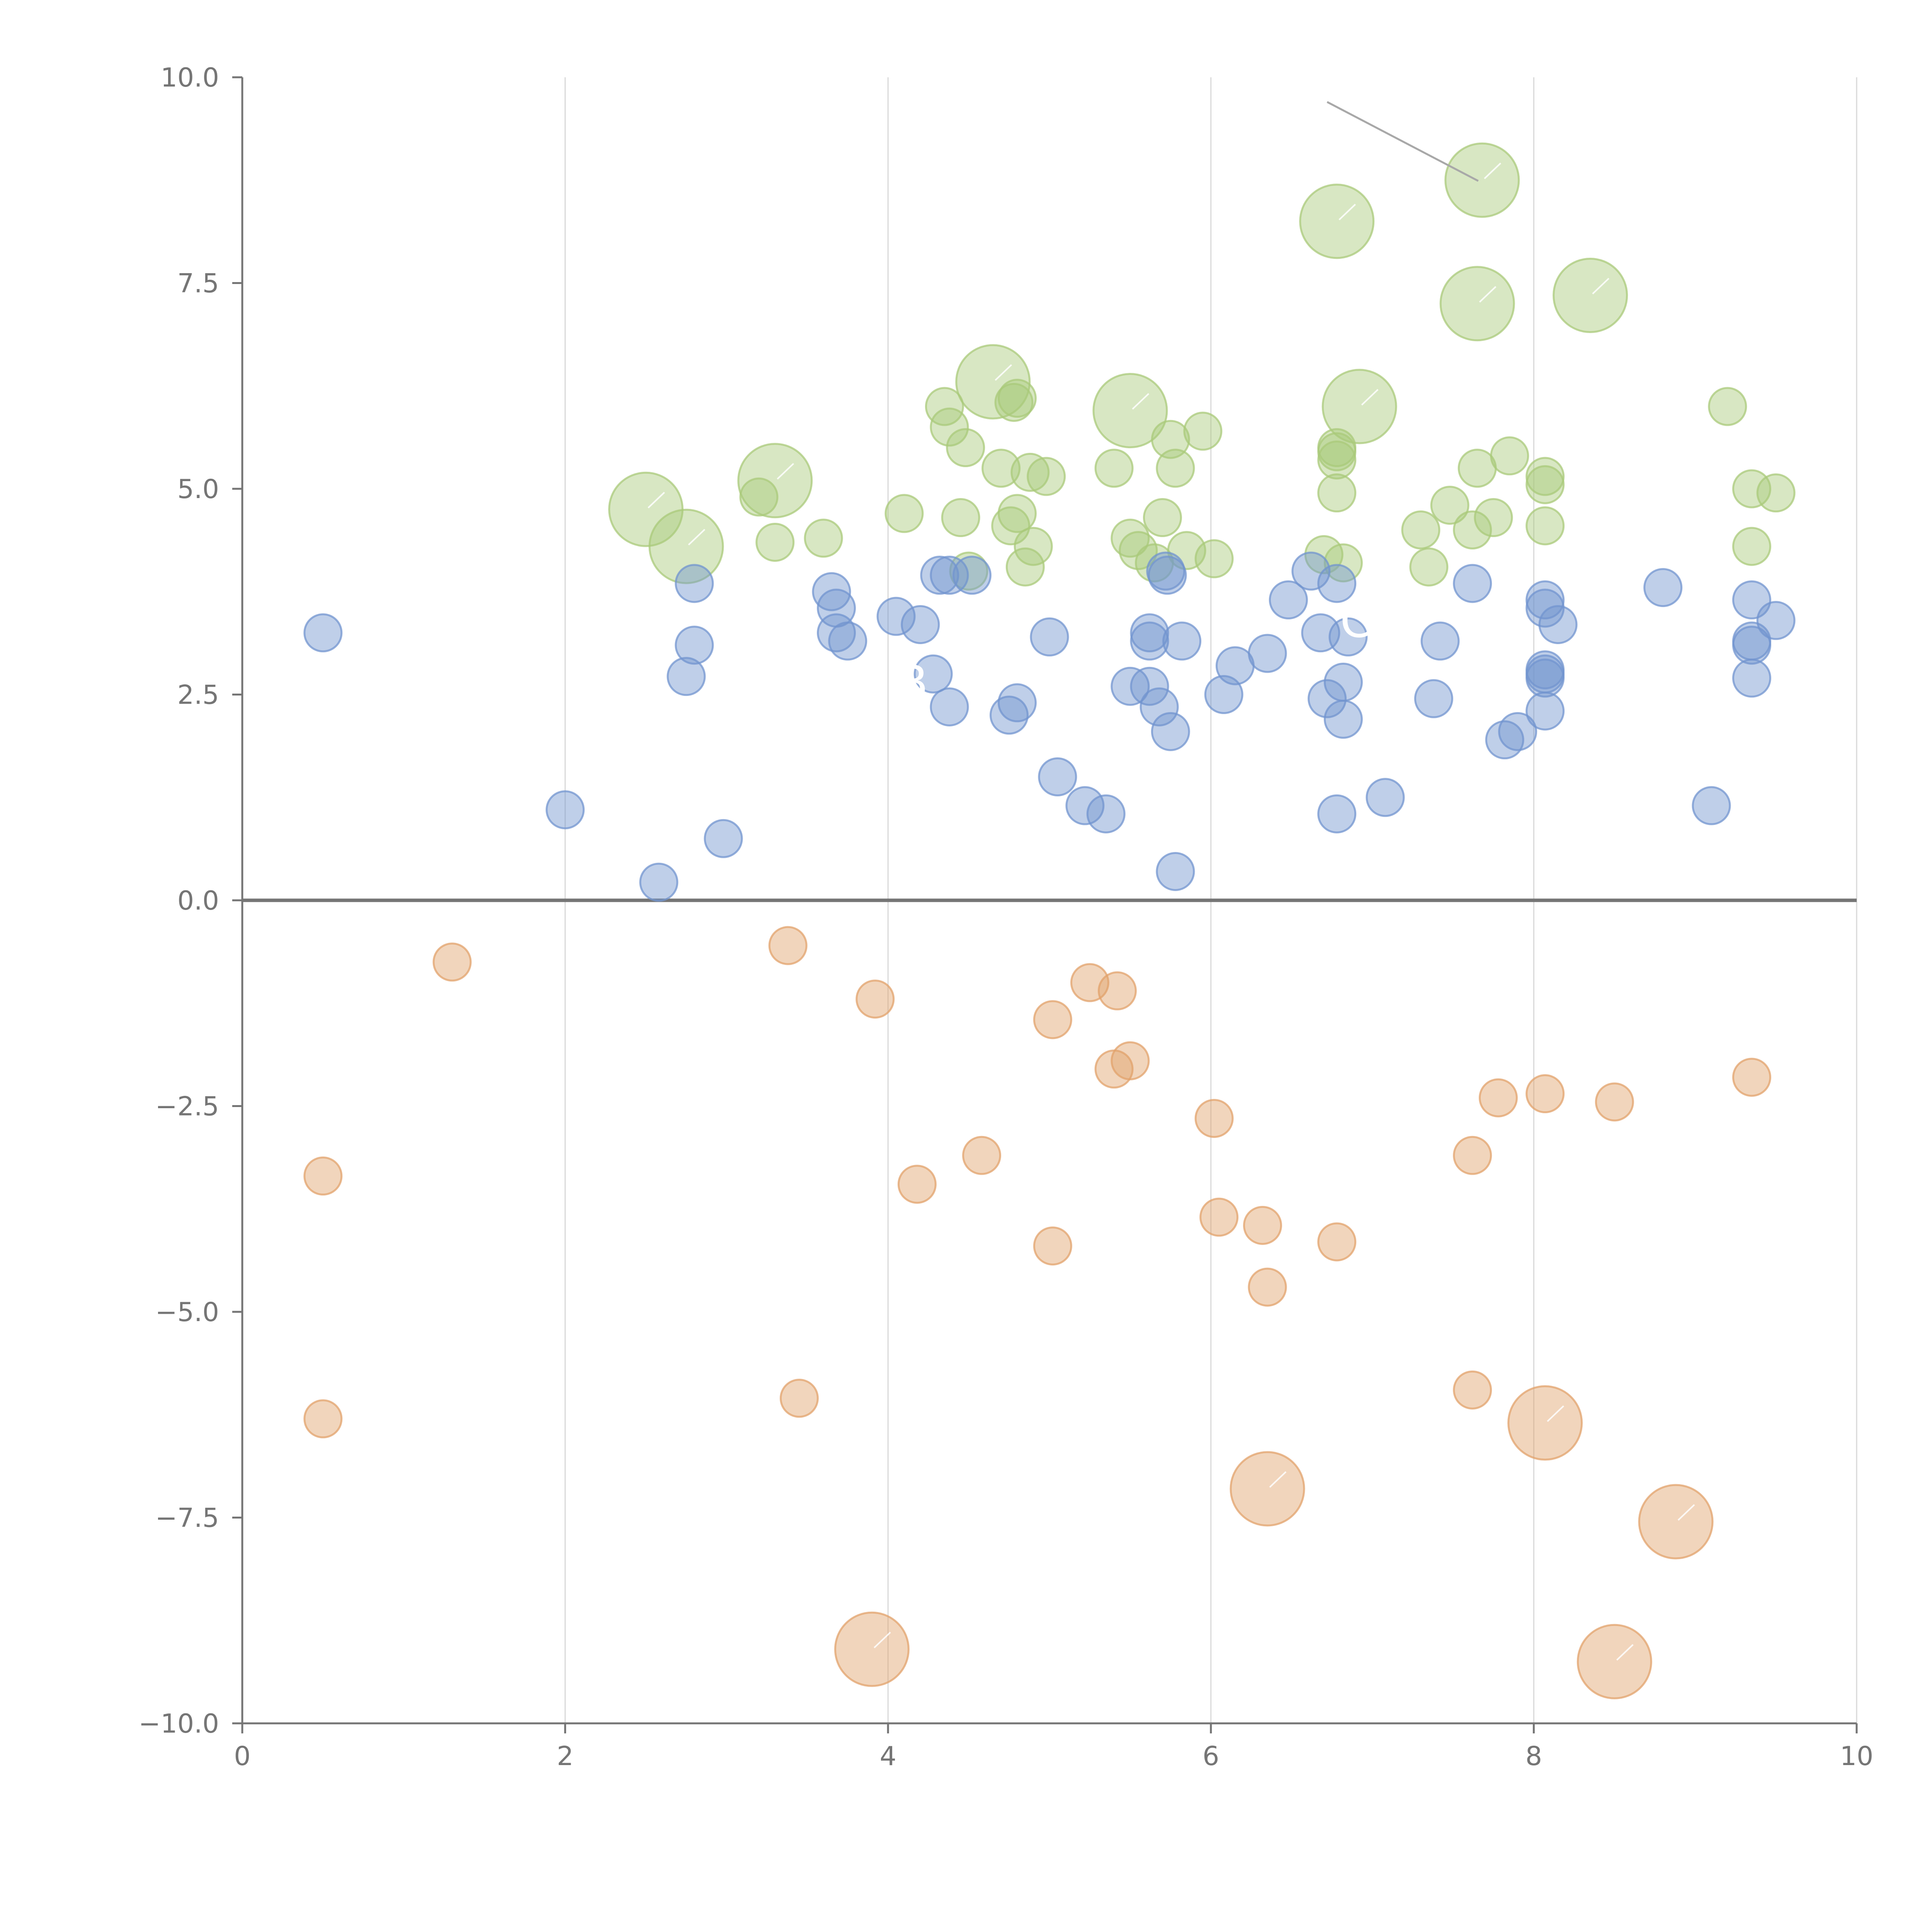 This screenshot has height=1932, width=1932. What do you see at coordinates (1049, 727) in the screenshot?
I see `series-blue` at bounding box center [1049, 727].